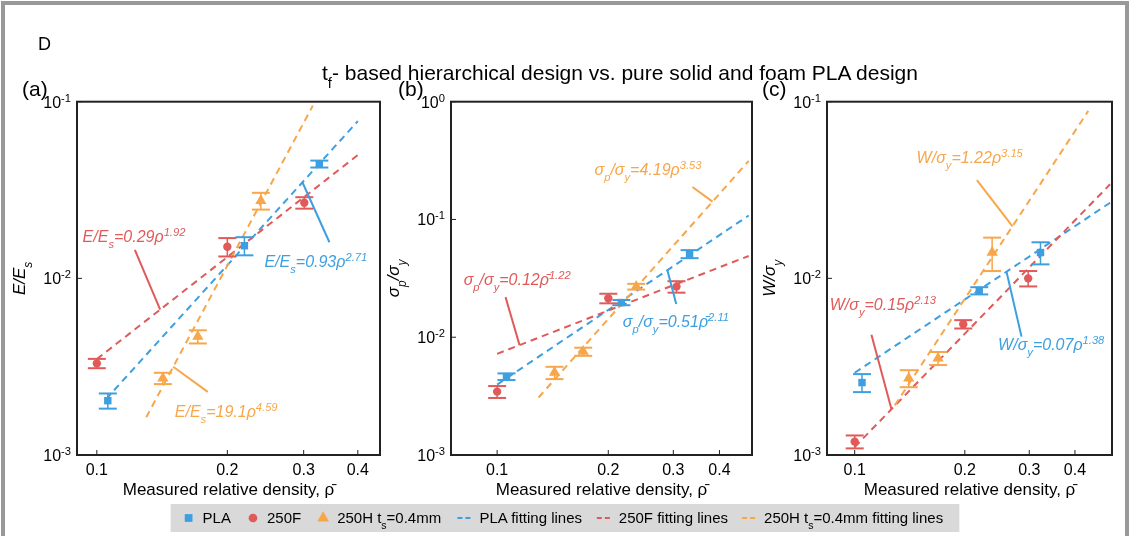 The height and width of the screenshot is (536, 1130). What do you see at coordinates (389, 520) in the screenshot?
I see `legend-label: 250H t$_{s}$=0.4mm` at bounding box center [389, 520].